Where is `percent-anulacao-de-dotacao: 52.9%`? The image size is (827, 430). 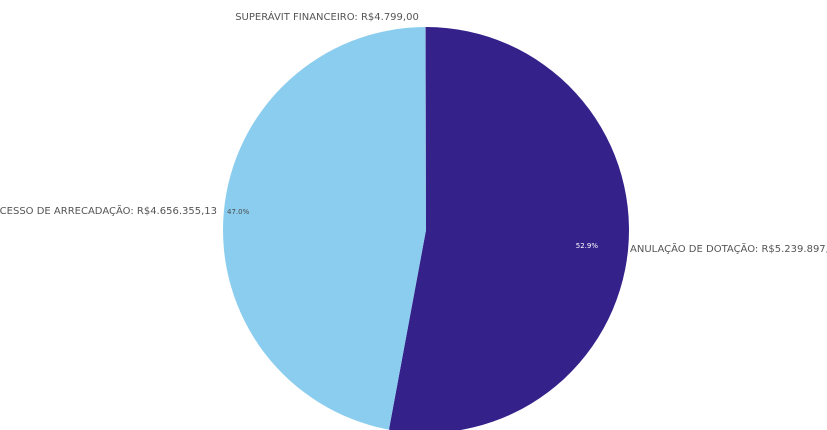 percent-anulacao-de-dotacao: 52.9% is located at coordinates (587, 246).